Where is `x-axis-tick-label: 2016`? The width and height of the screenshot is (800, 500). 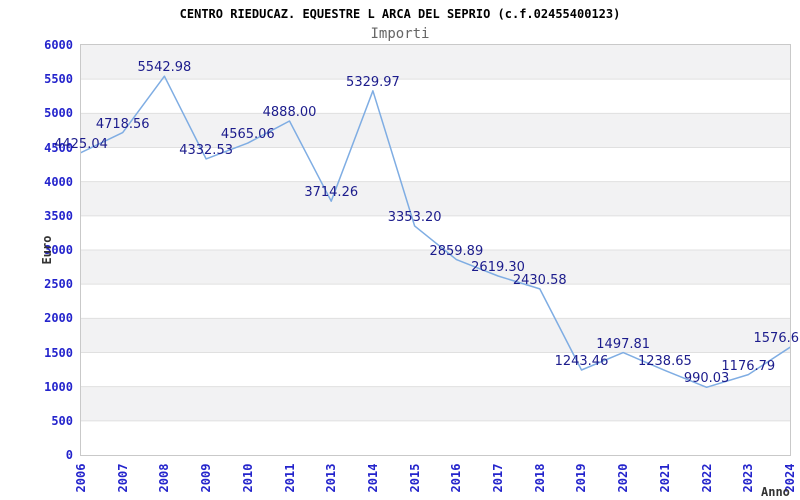 x-axis-tick-label: 2016 is located at coordinates (456, 478).